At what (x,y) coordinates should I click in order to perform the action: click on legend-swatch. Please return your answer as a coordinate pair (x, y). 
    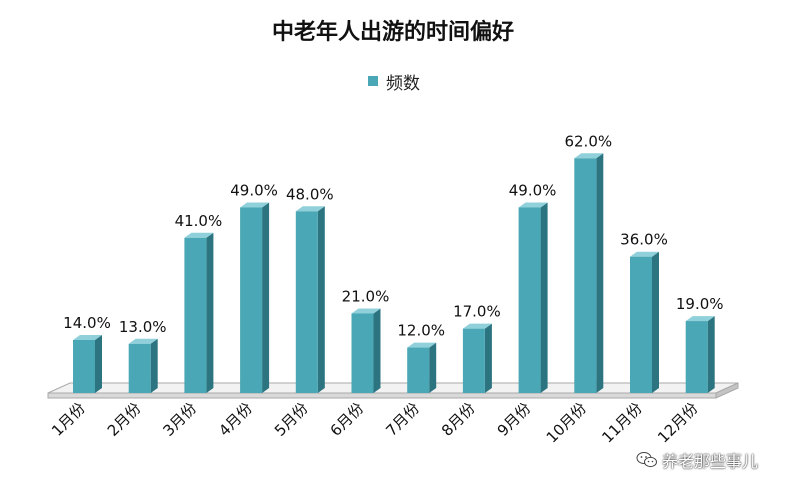
    Looking at the image, I should click on (373, 81).